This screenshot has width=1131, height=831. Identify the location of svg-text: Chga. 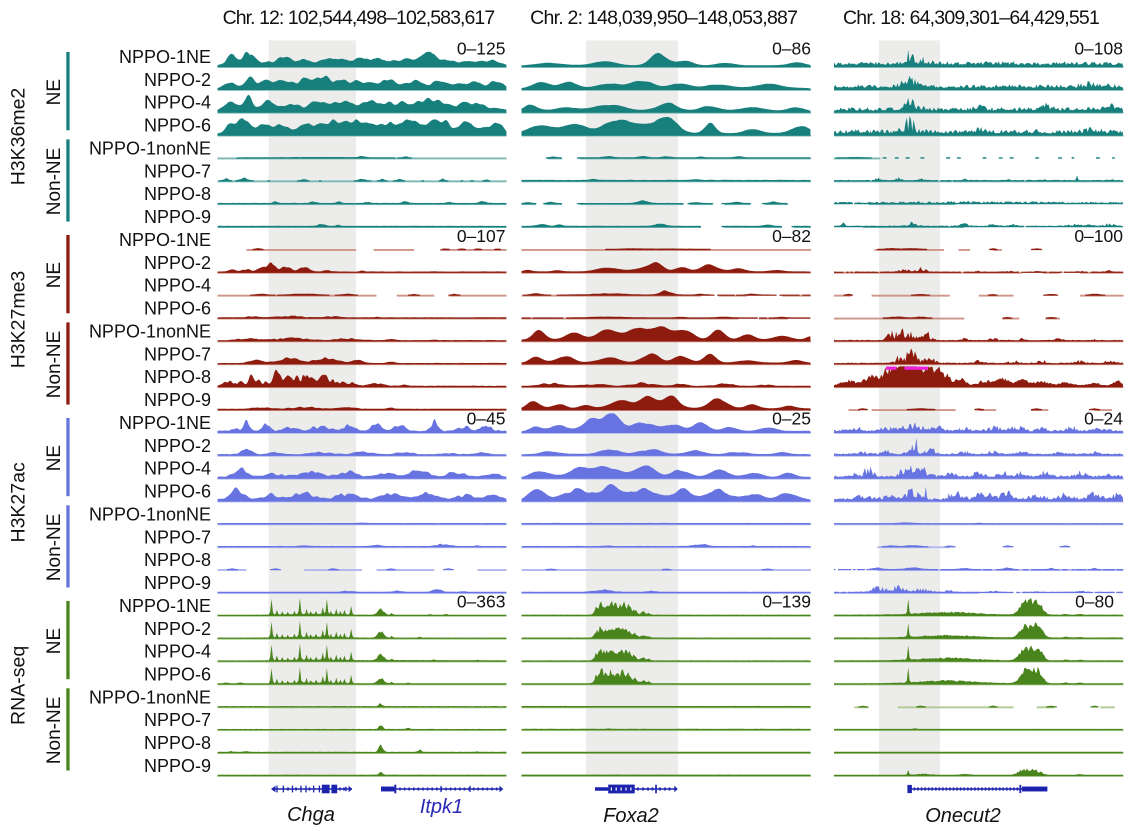
(311, 815).